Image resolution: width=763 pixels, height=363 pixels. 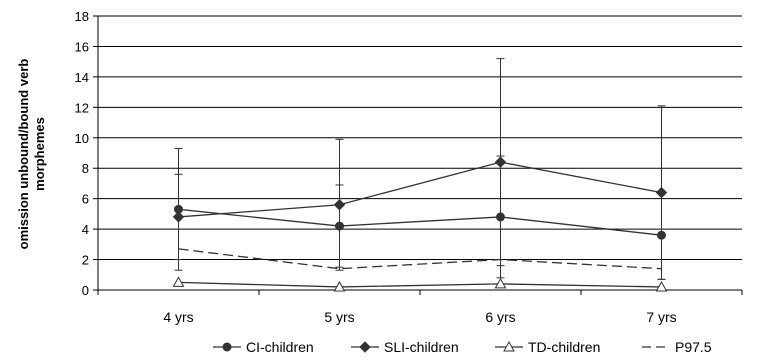 What do you see at coordinates (564, 347) in the screenshot?
I see `legend-label-td-children: TD-children` at bounding box center [564, 347].